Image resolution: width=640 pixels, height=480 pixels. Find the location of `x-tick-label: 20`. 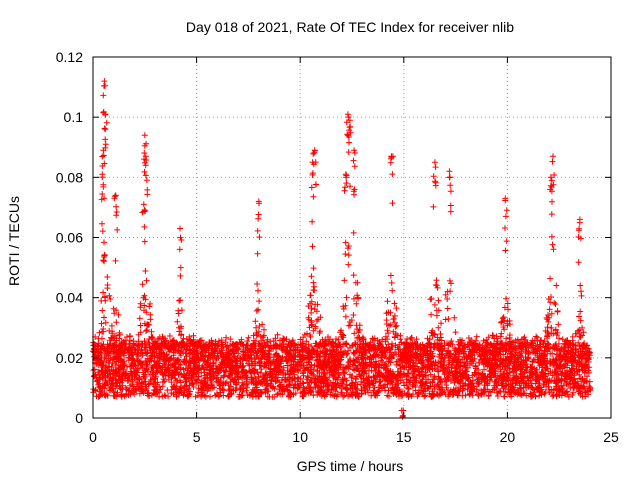

x-tick-label: 20 is located at coordinates (508, 437).